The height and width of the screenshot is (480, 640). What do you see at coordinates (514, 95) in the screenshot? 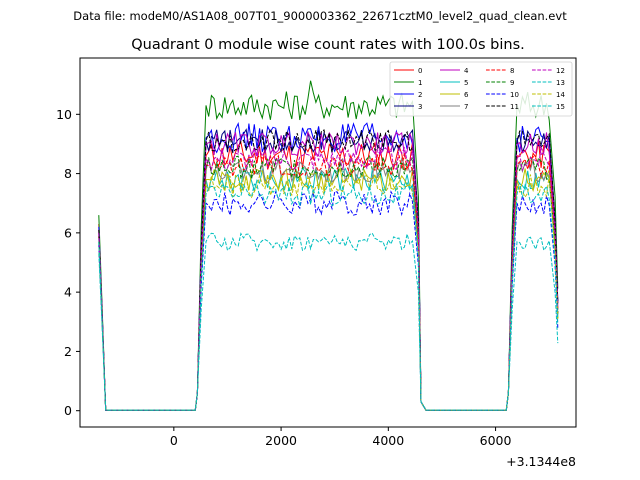
I see `legend-label: 10` at bounding box center [514, 95].